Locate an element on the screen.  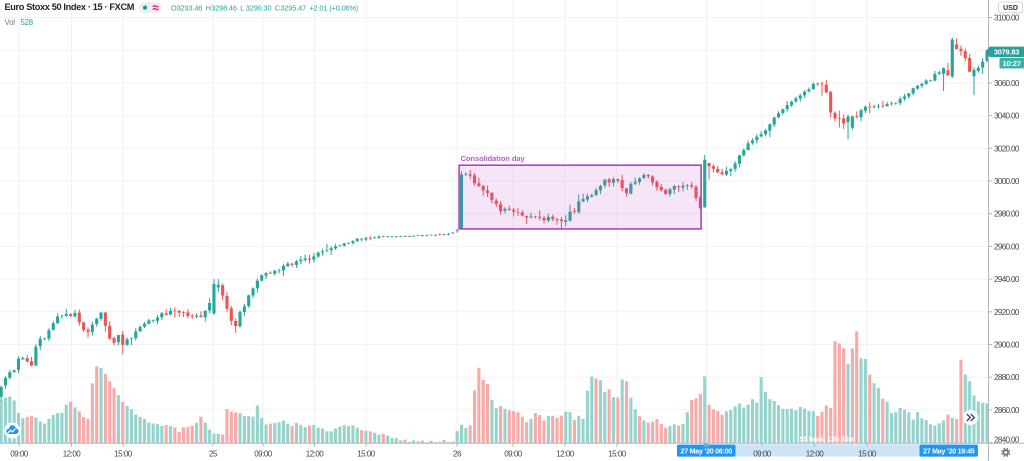
svg-text: 25 is located at coordinates (213, 454).